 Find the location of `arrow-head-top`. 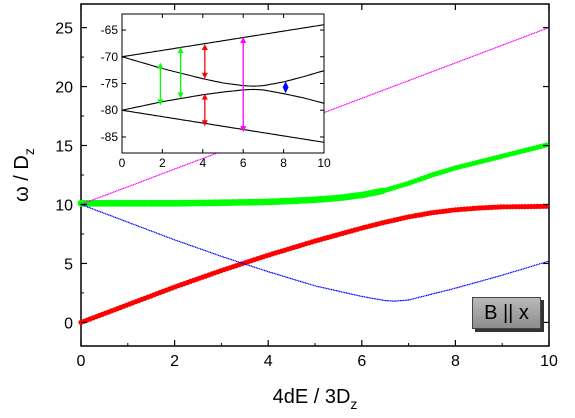

arrow-head-top is located at coordinates (180, 50).